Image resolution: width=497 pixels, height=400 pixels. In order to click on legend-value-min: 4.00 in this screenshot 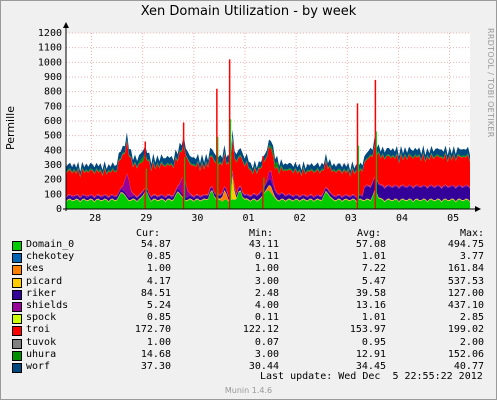, I will do `click(266, 305)`.